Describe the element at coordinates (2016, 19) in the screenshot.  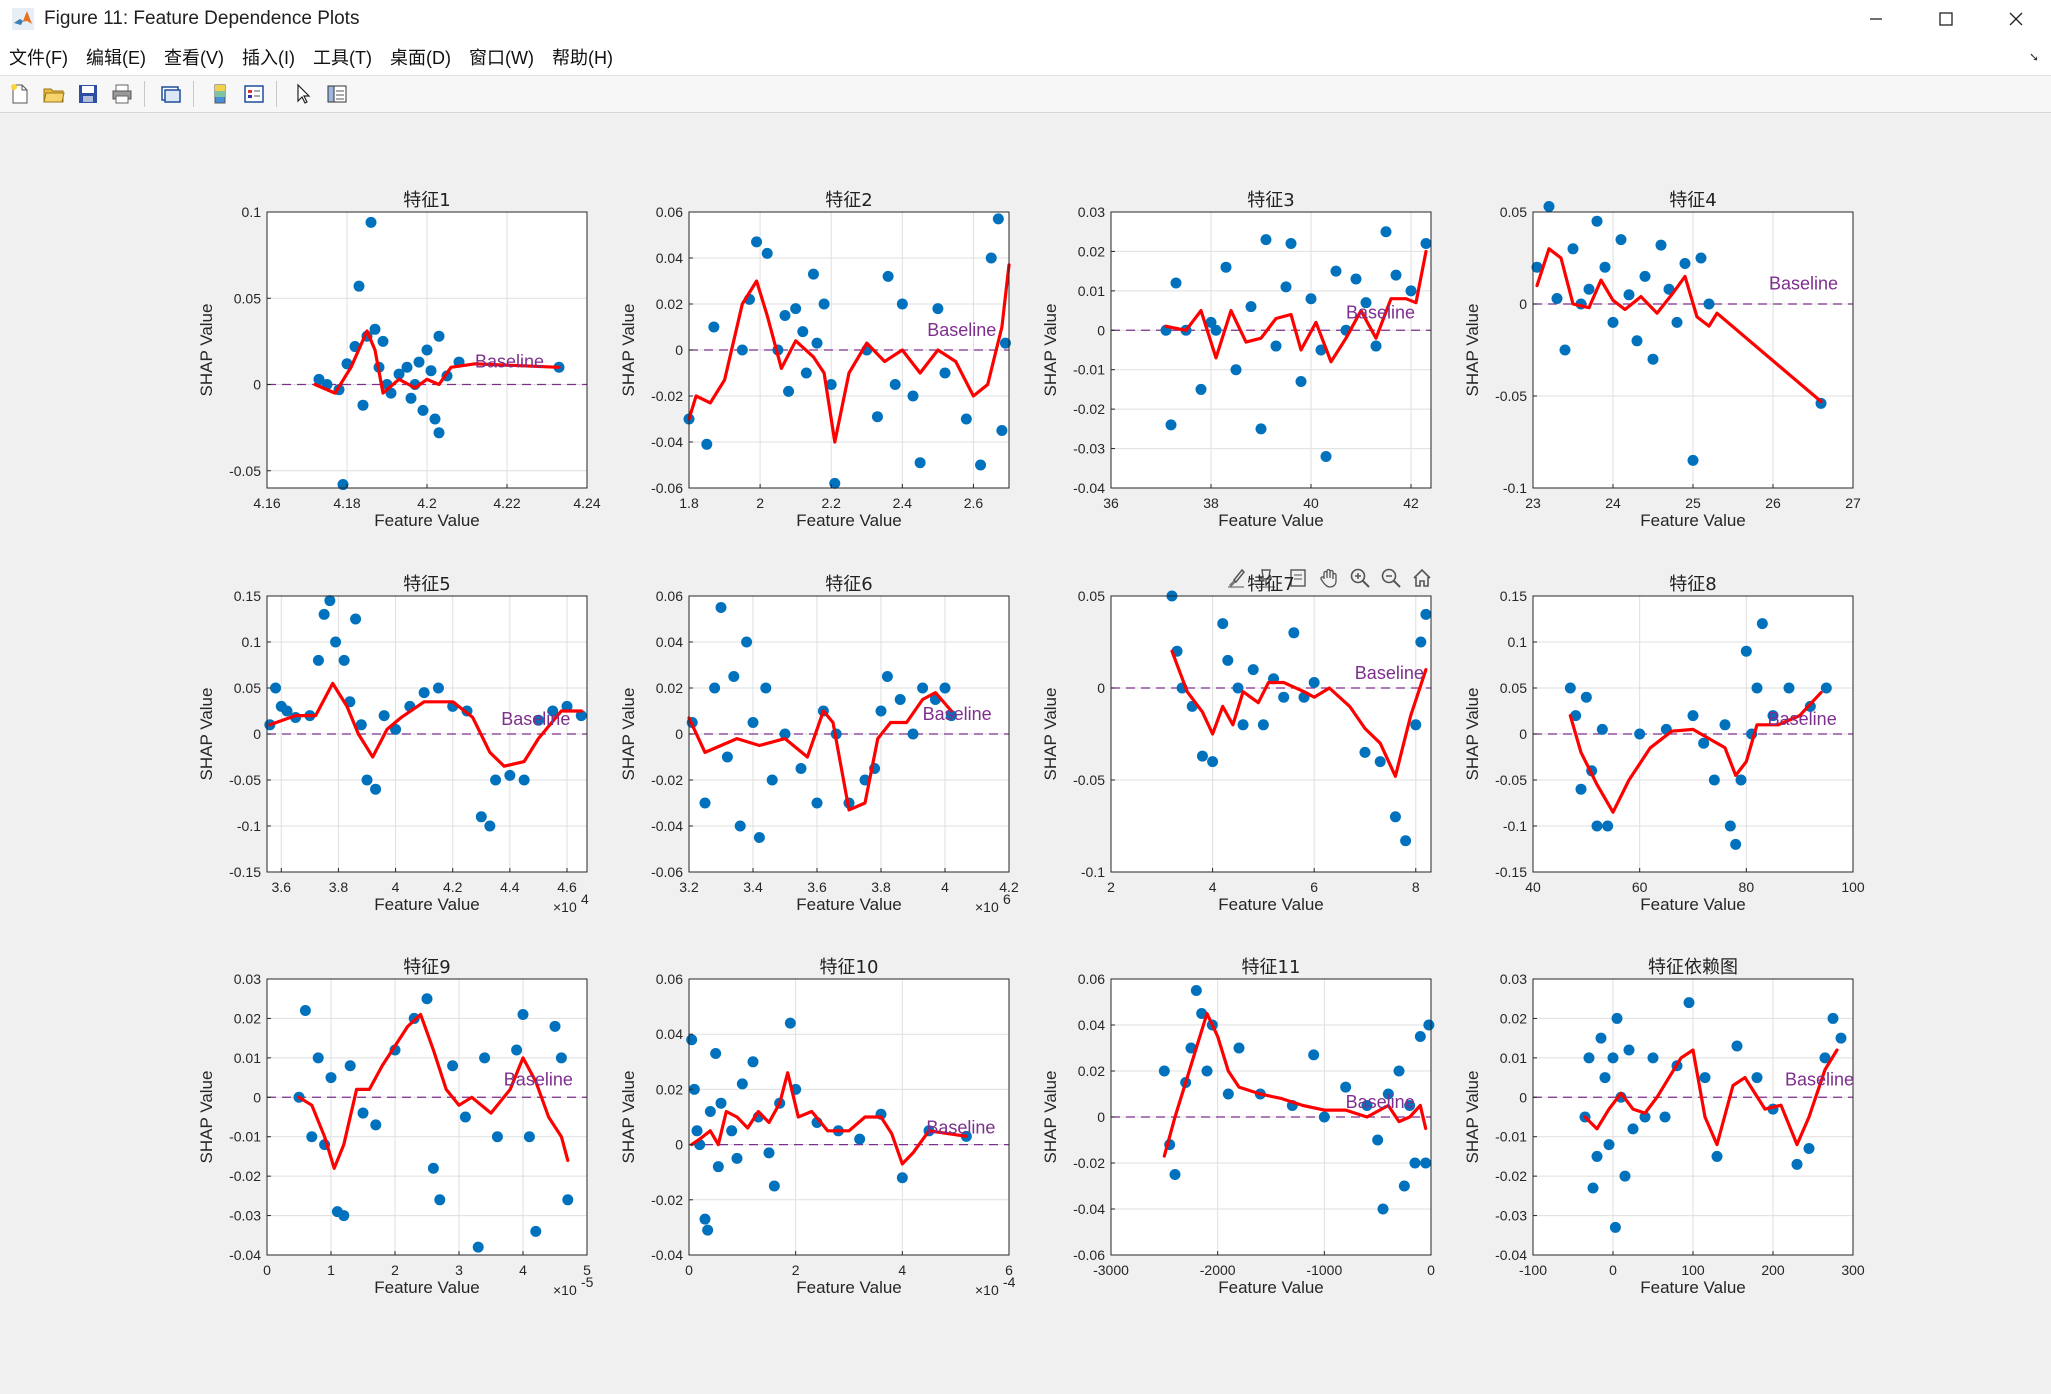
I see `close-button` at that location.